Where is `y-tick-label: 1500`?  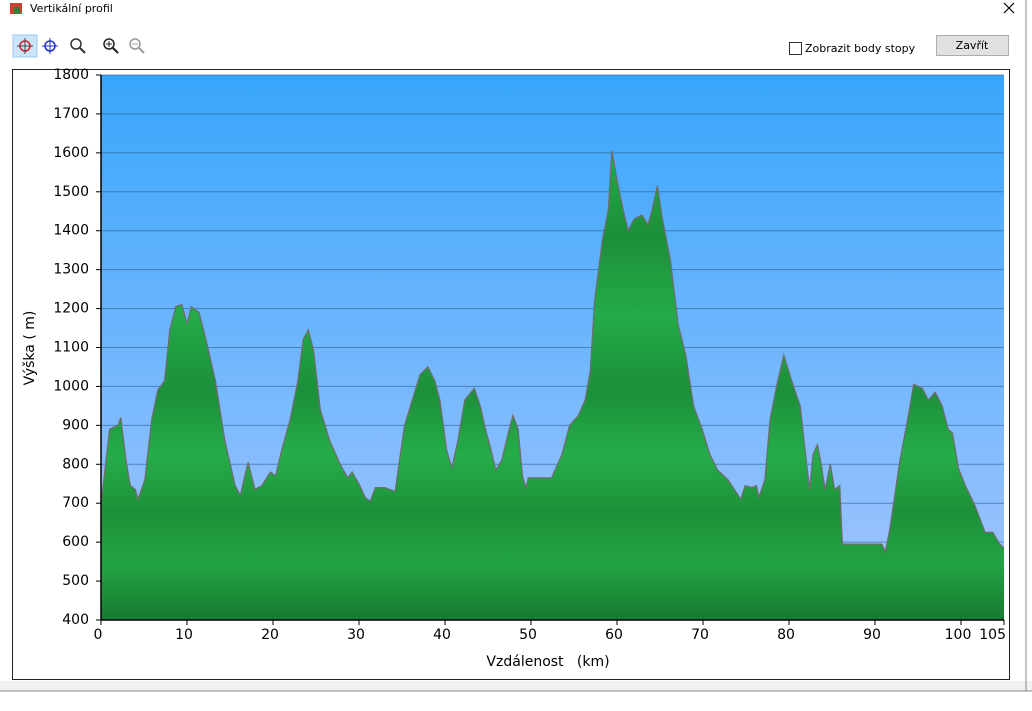
y-tick-label: 1500 is located at coordinates (71, 192).